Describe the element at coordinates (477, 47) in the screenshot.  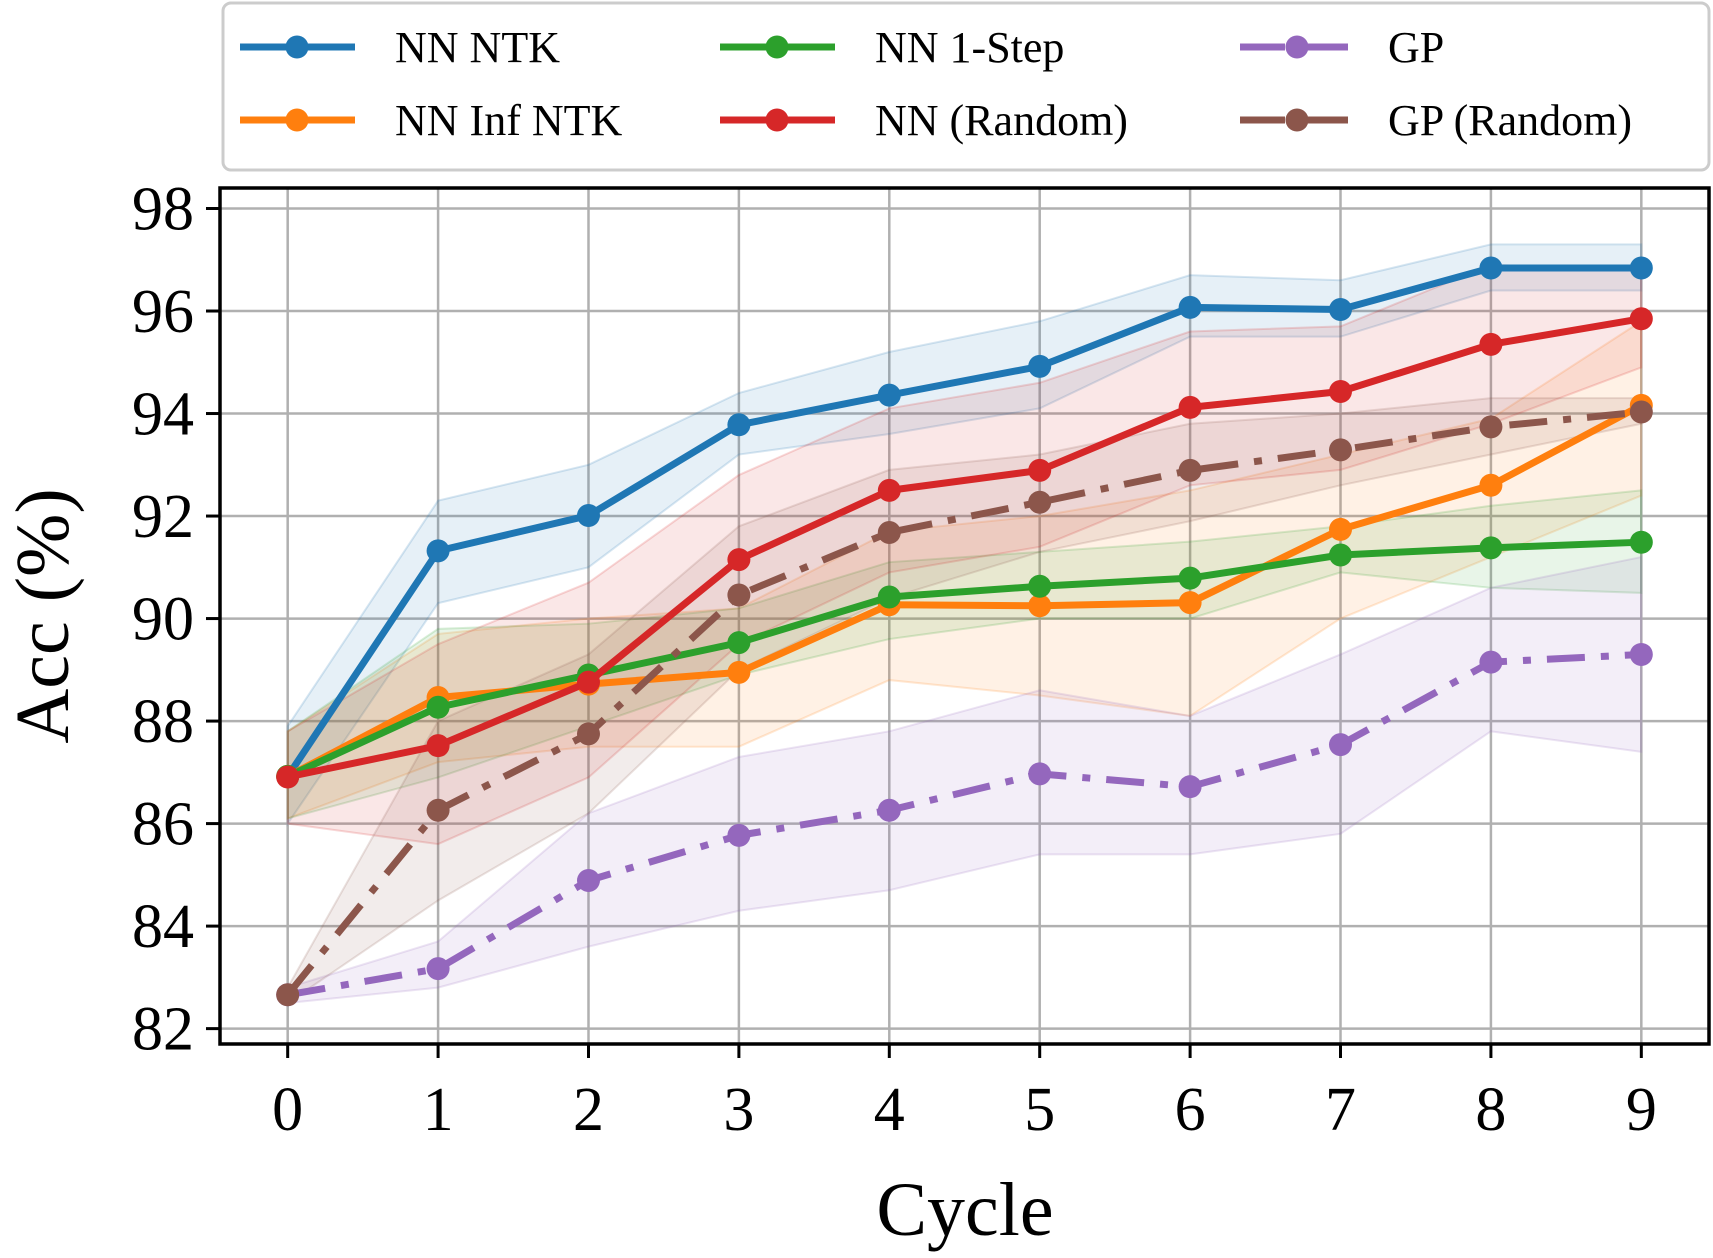
I see `legend-label-nn-ntk: NN NTK` at that location.